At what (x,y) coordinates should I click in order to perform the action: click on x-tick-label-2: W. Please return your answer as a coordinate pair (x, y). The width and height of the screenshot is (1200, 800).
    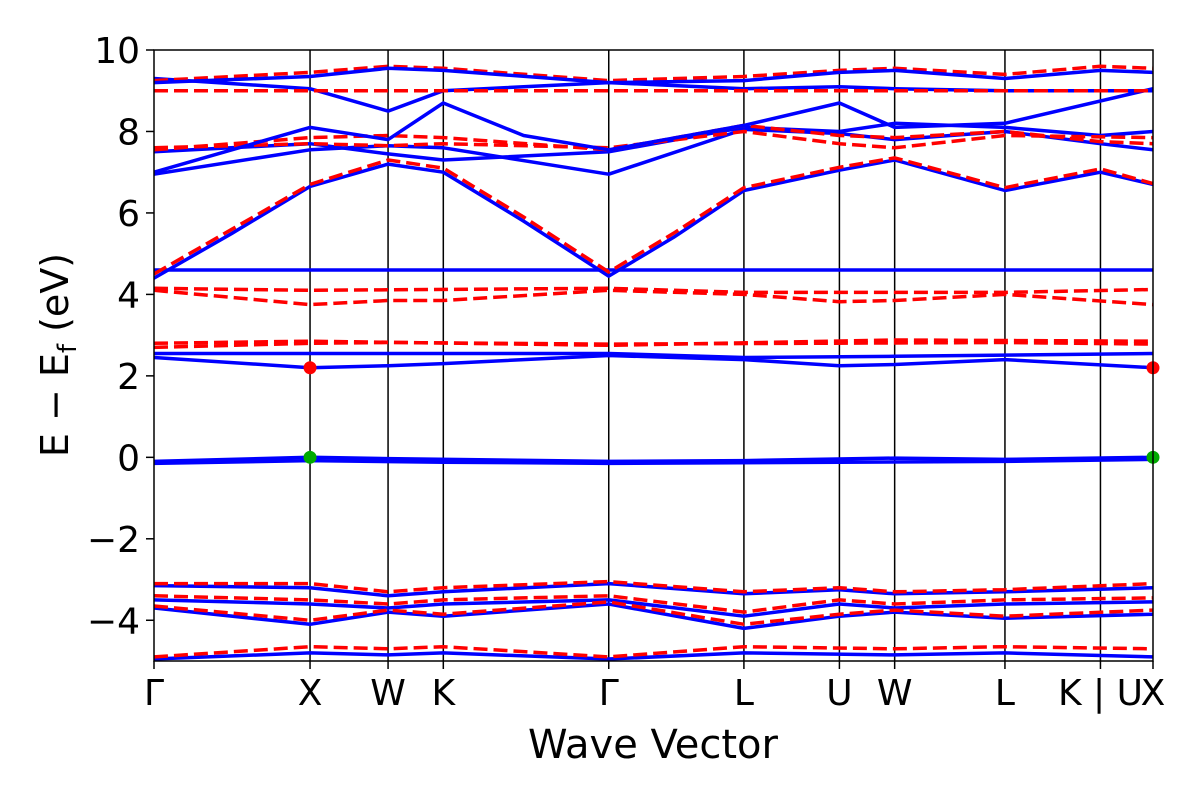
    Looking at the image, I should click on (388, 693).